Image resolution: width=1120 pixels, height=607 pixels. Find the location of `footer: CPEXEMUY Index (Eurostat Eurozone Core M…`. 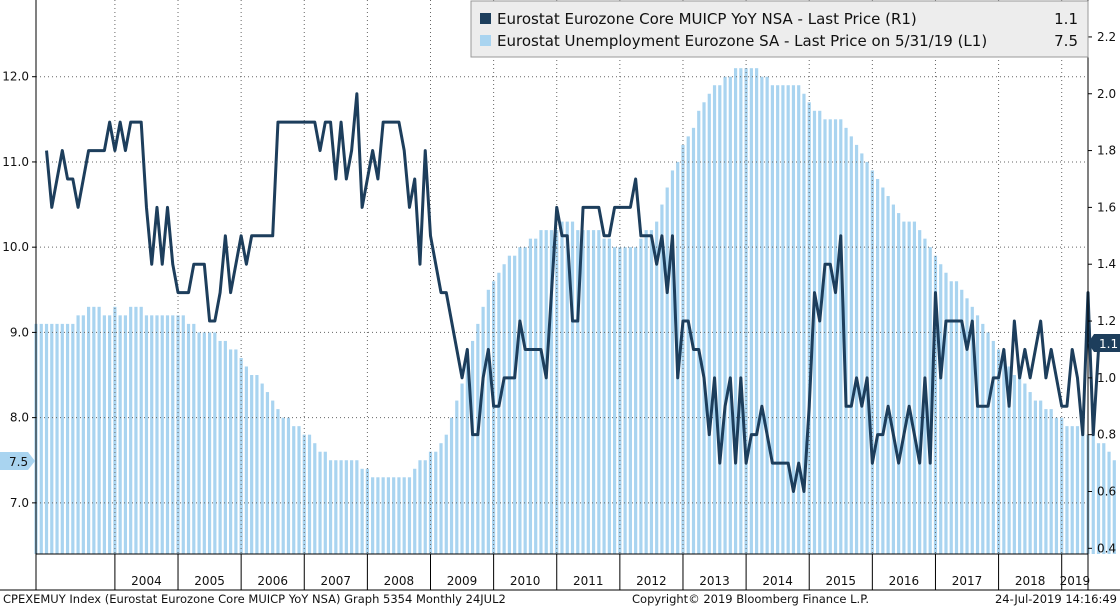

footer: CPEXEMUY Index (Eurostat Eurozone Core M… is located at coordinates (560, 599).